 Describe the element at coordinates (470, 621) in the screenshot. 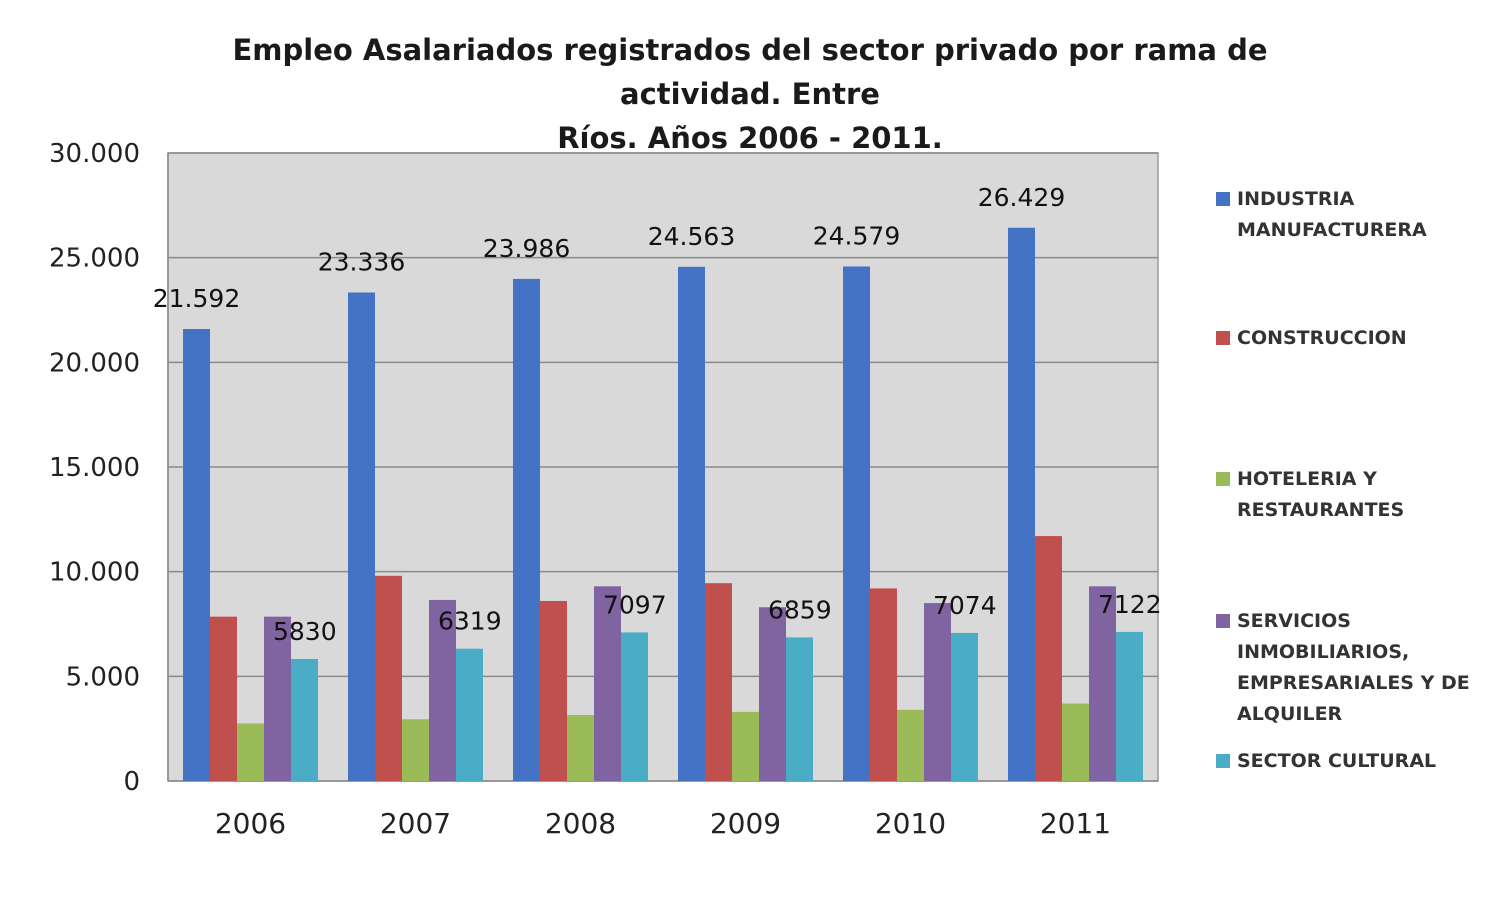

I see `data-label: 6319` at that location.